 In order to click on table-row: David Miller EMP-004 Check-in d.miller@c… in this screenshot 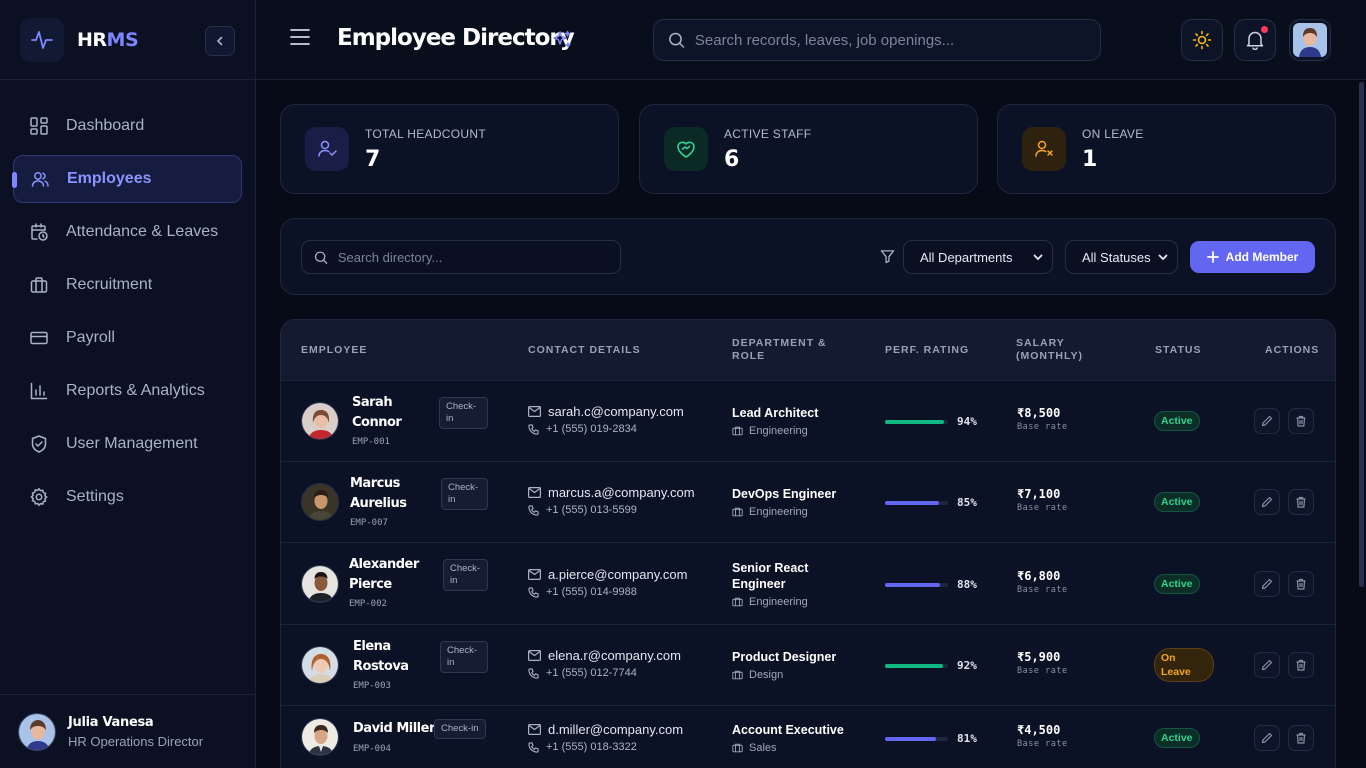, I will do `click(808, 736)`.